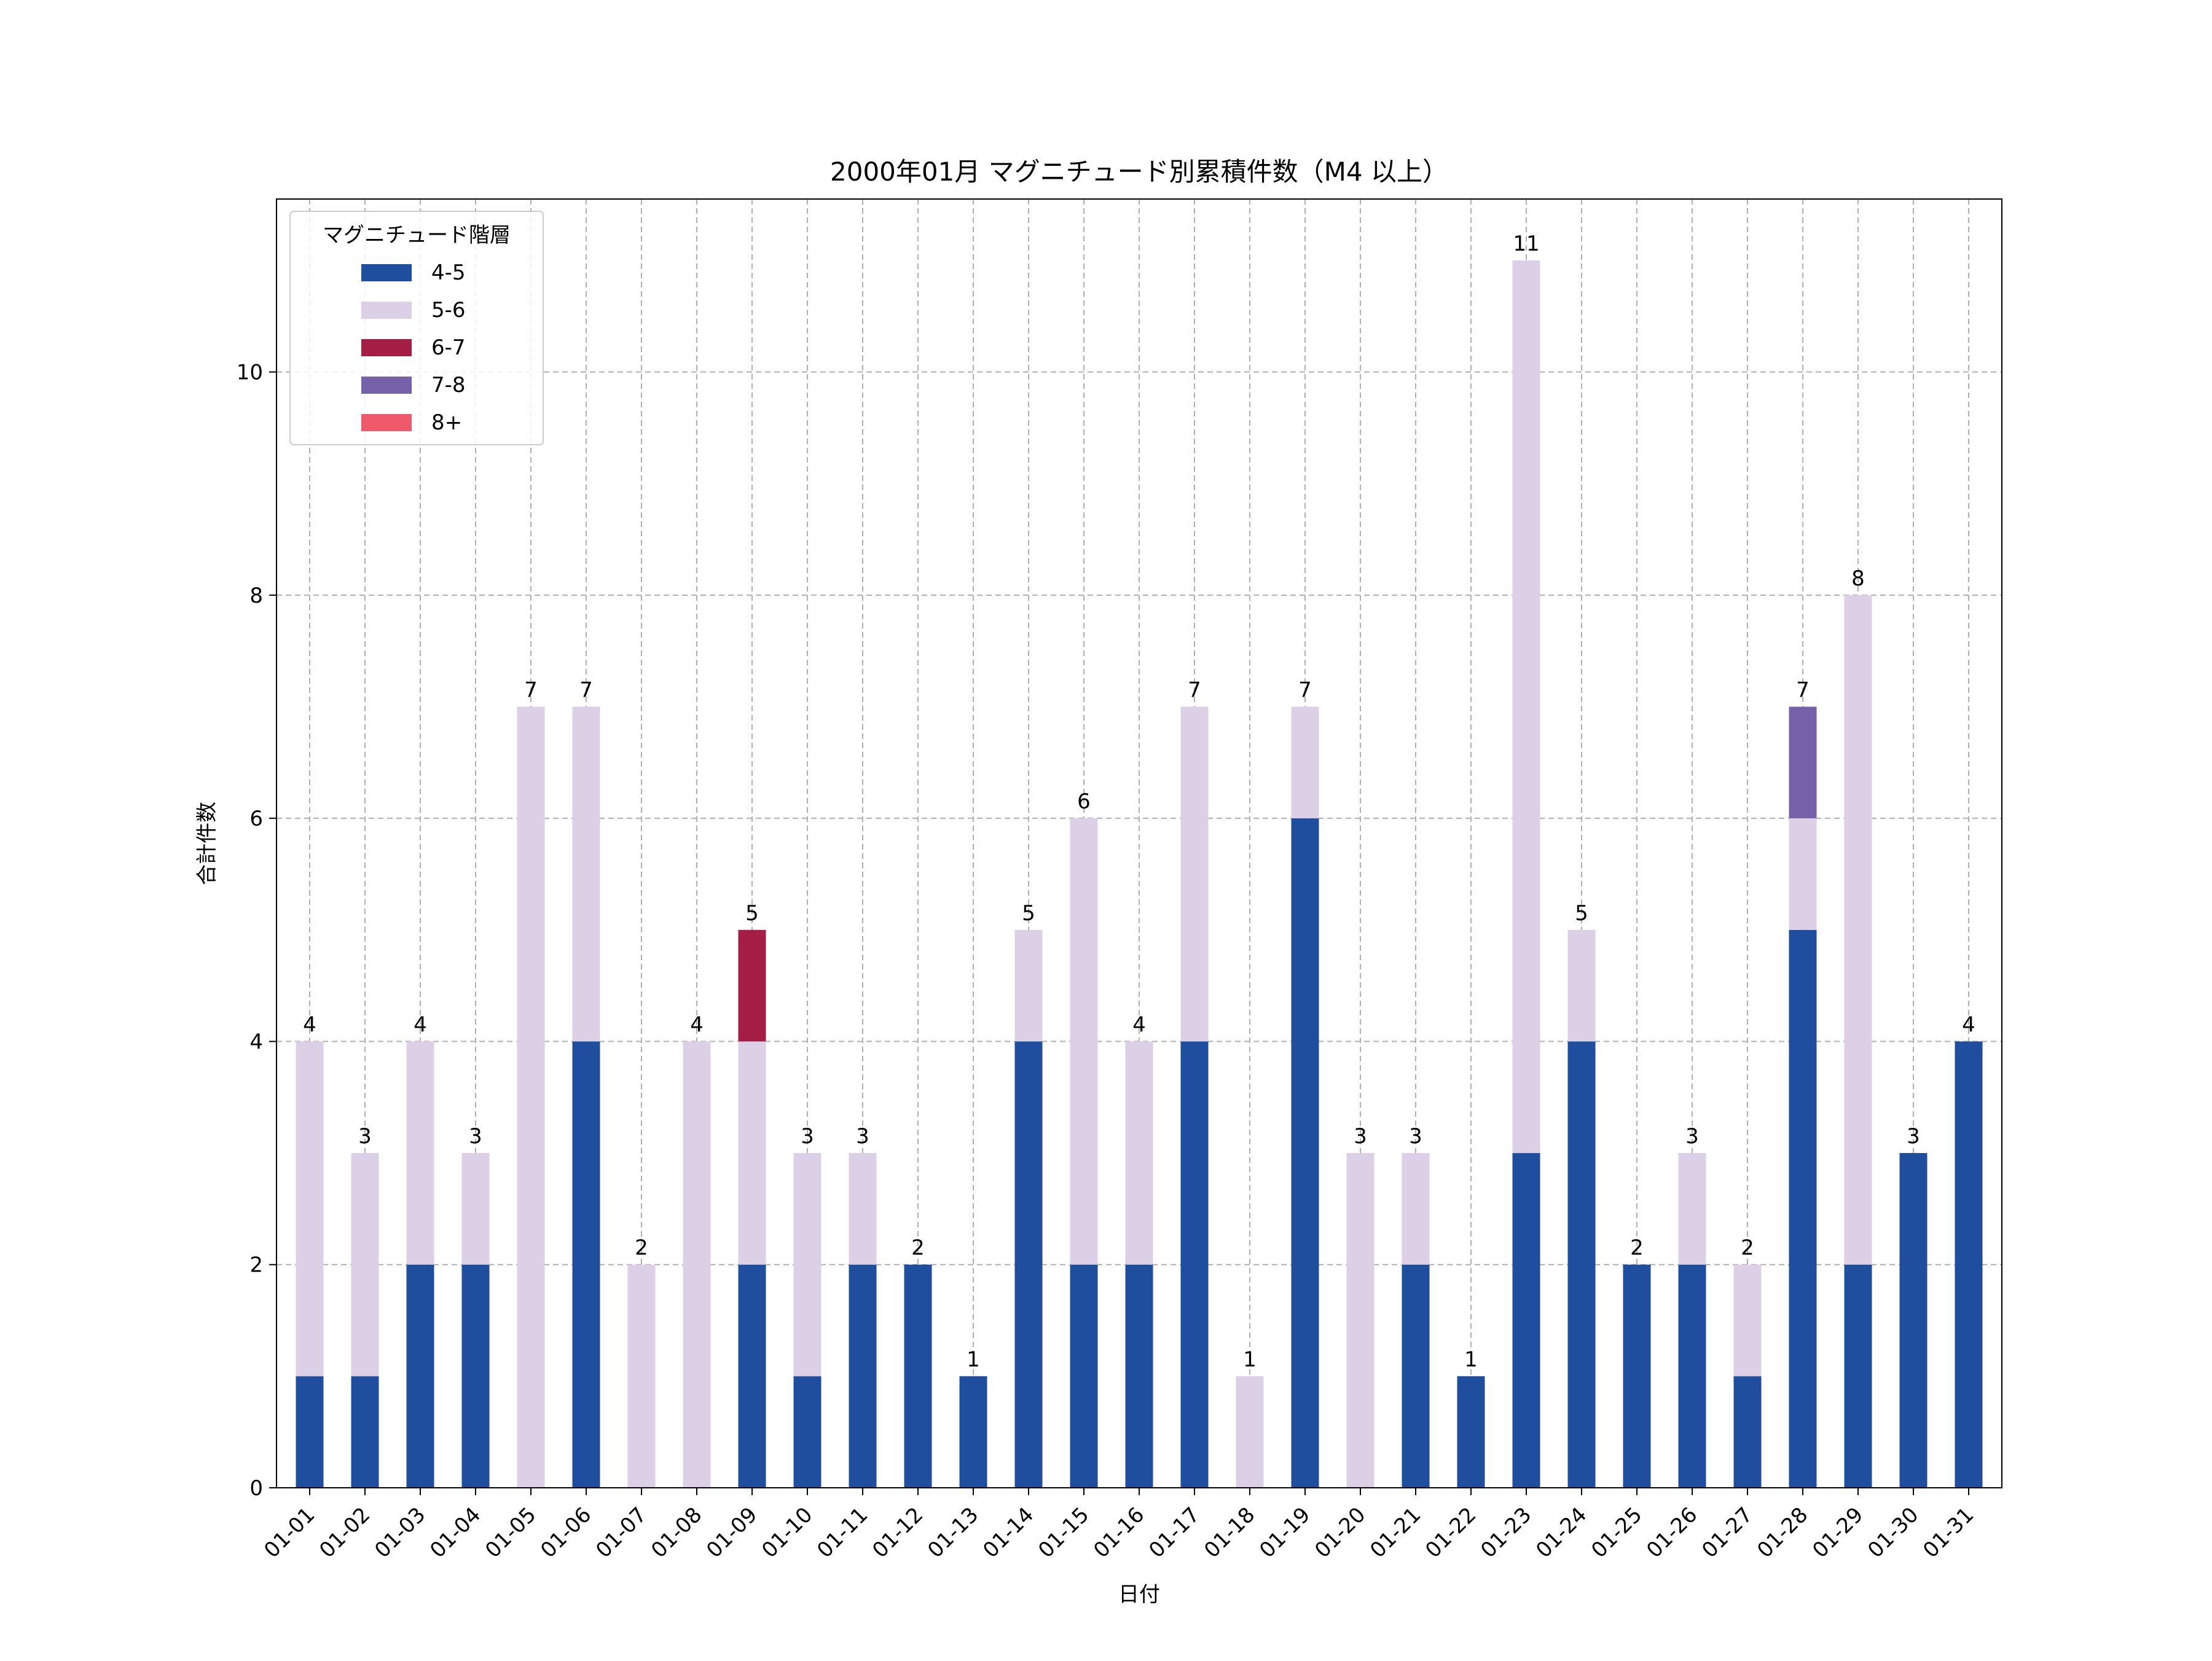  What do you see at coordinates (207, 843) in the screenshot?
I see `y-axis-label: 合計件数` at bounding box center [207, 843].